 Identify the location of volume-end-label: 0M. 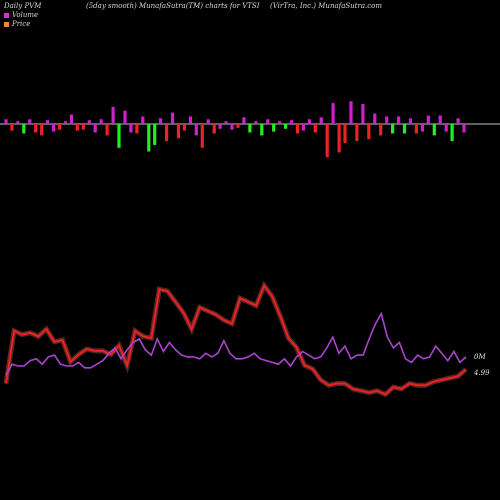
(480, 357).